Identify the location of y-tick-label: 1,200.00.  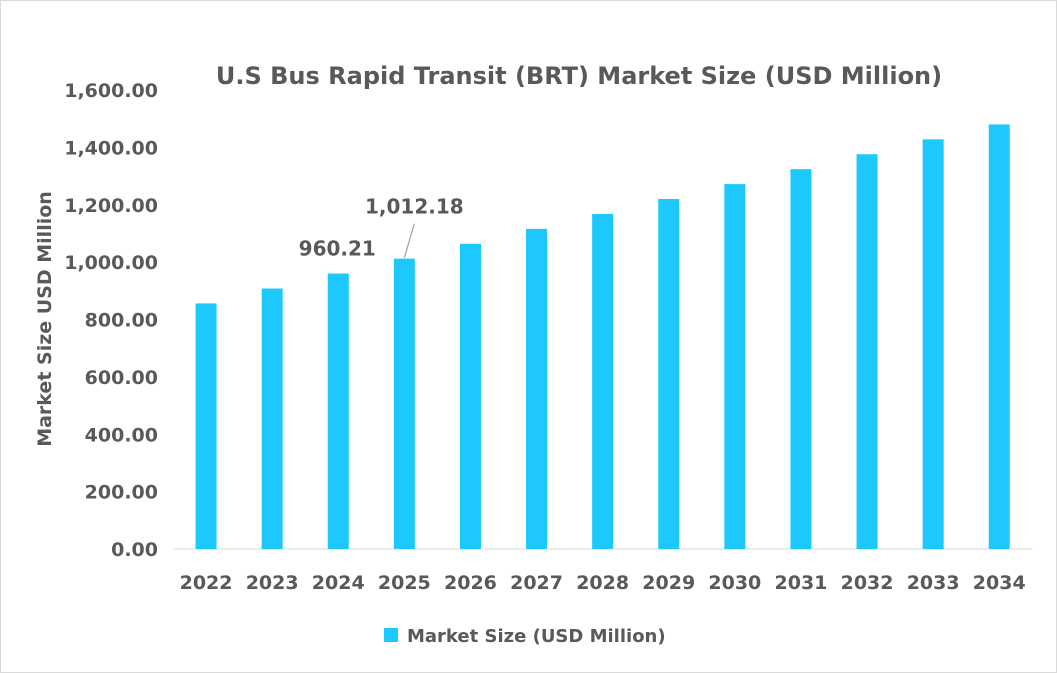
(111, 206).